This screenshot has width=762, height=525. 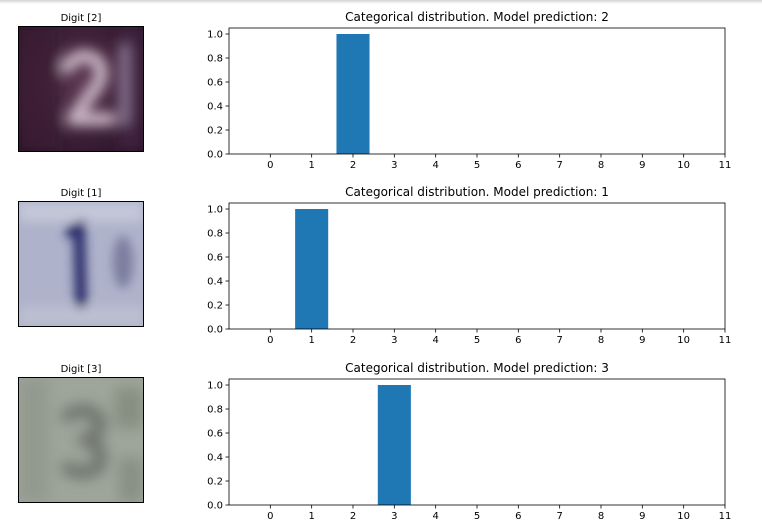 What do you see at coordinates (81, 18) in the screenshot?
I see `digit-title: Digit [2]` at bounding box center [81, 18].